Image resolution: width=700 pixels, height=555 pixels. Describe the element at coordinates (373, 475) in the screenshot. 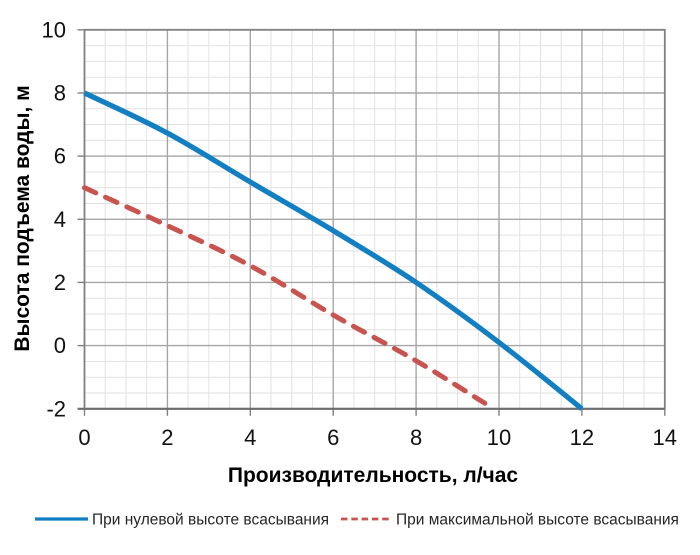

I see `svg-text: Производительность, л/час` at that location.